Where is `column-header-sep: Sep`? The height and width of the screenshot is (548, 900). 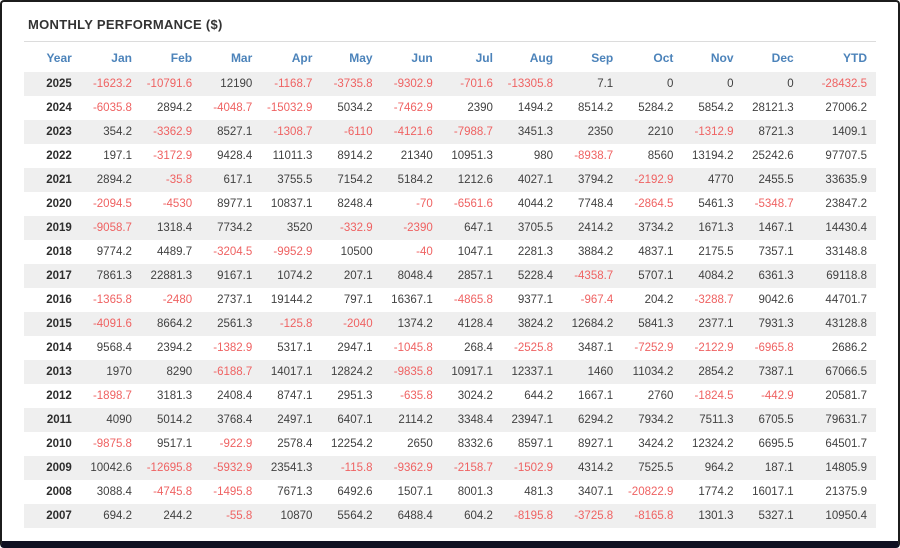
column-header-sep: Sep is located at coordinates (602, 58).